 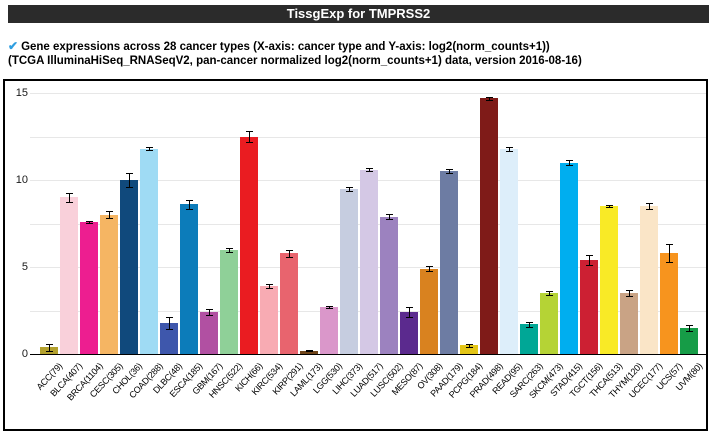 I want to click on bar-brca, so click(x=89, y=287).